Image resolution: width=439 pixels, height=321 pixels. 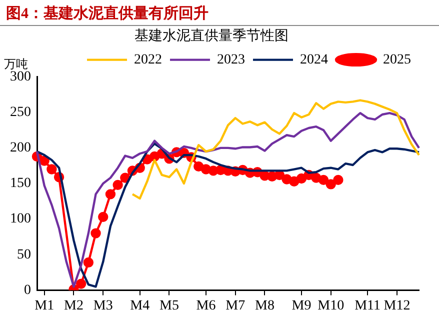 What do you see at coordinates (397, 306) in the screenshot?
I see `x-tick-label: M12` at bounding box center [397, 306].